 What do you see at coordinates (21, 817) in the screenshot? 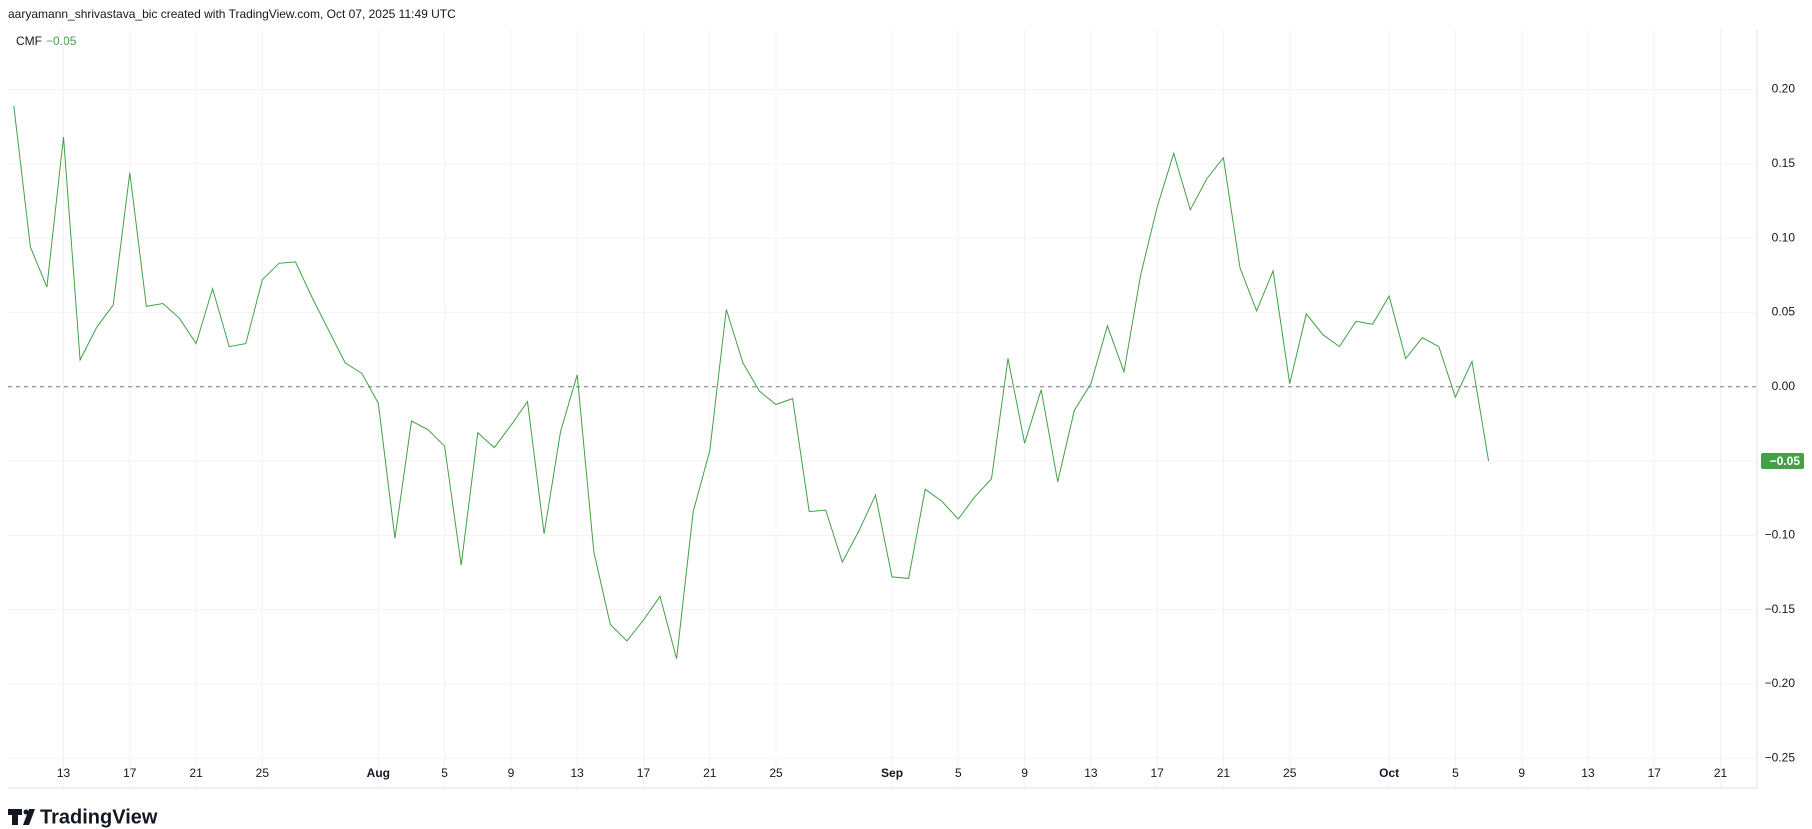
I see `logo` at bounding box center [21, 817].